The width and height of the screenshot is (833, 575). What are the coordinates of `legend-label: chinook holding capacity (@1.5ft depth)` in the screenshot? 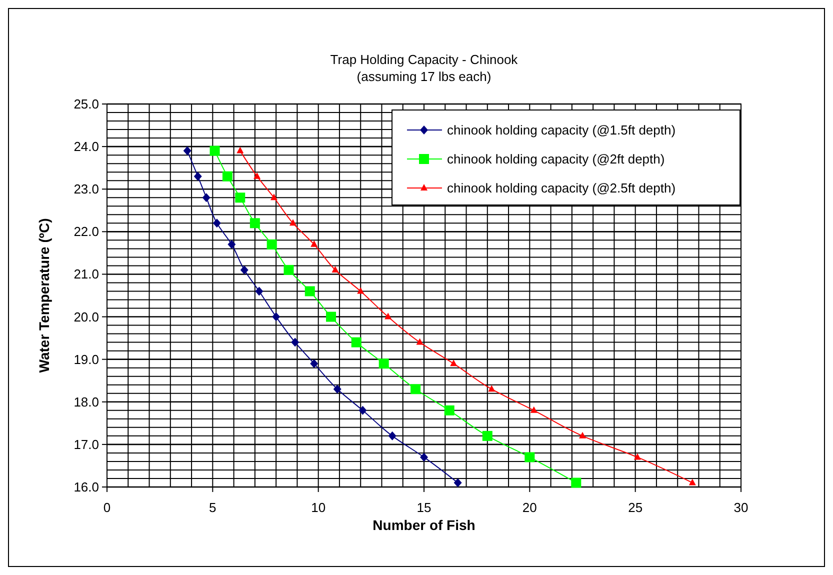 It's located at (561, 130).